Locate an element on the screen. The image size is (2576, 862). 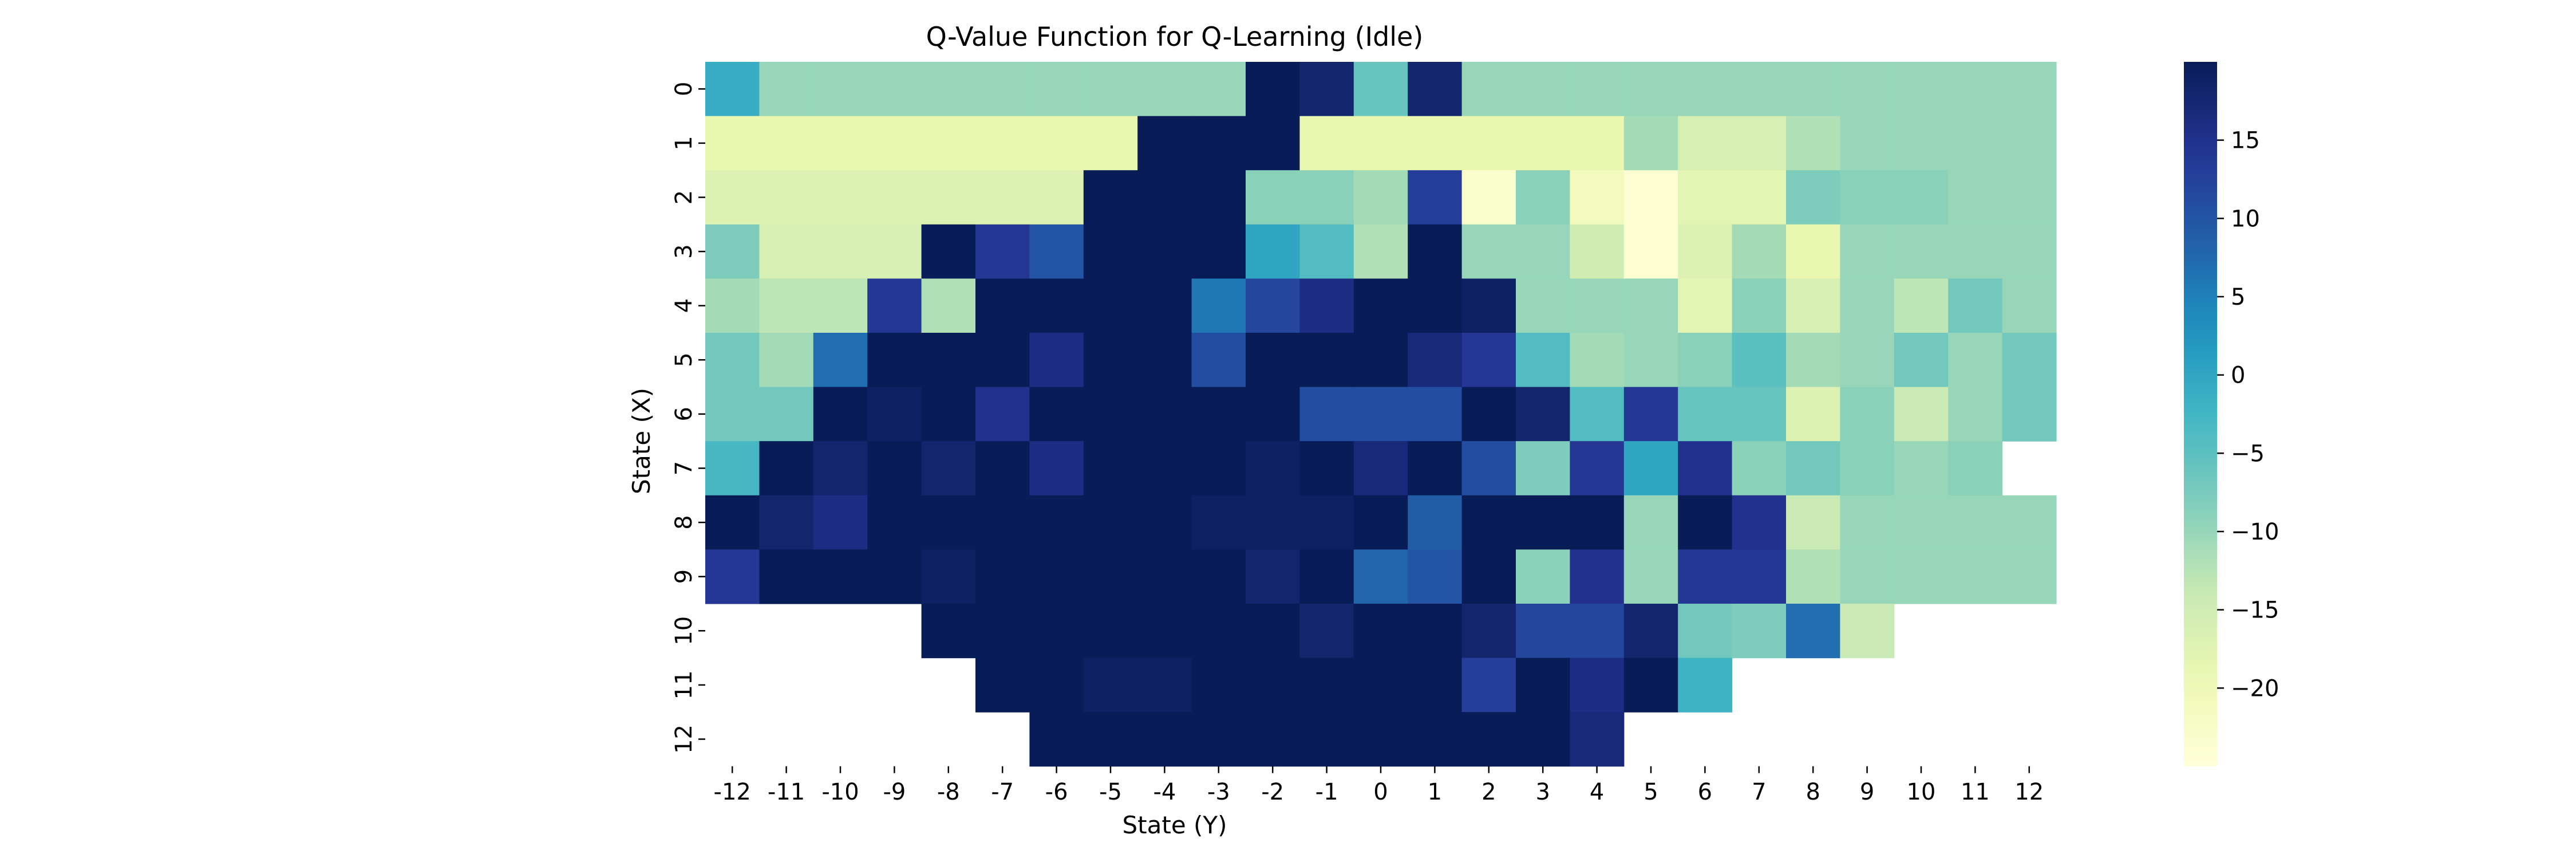
x-tick-label: -4 is located at coordinates (1164, 792).